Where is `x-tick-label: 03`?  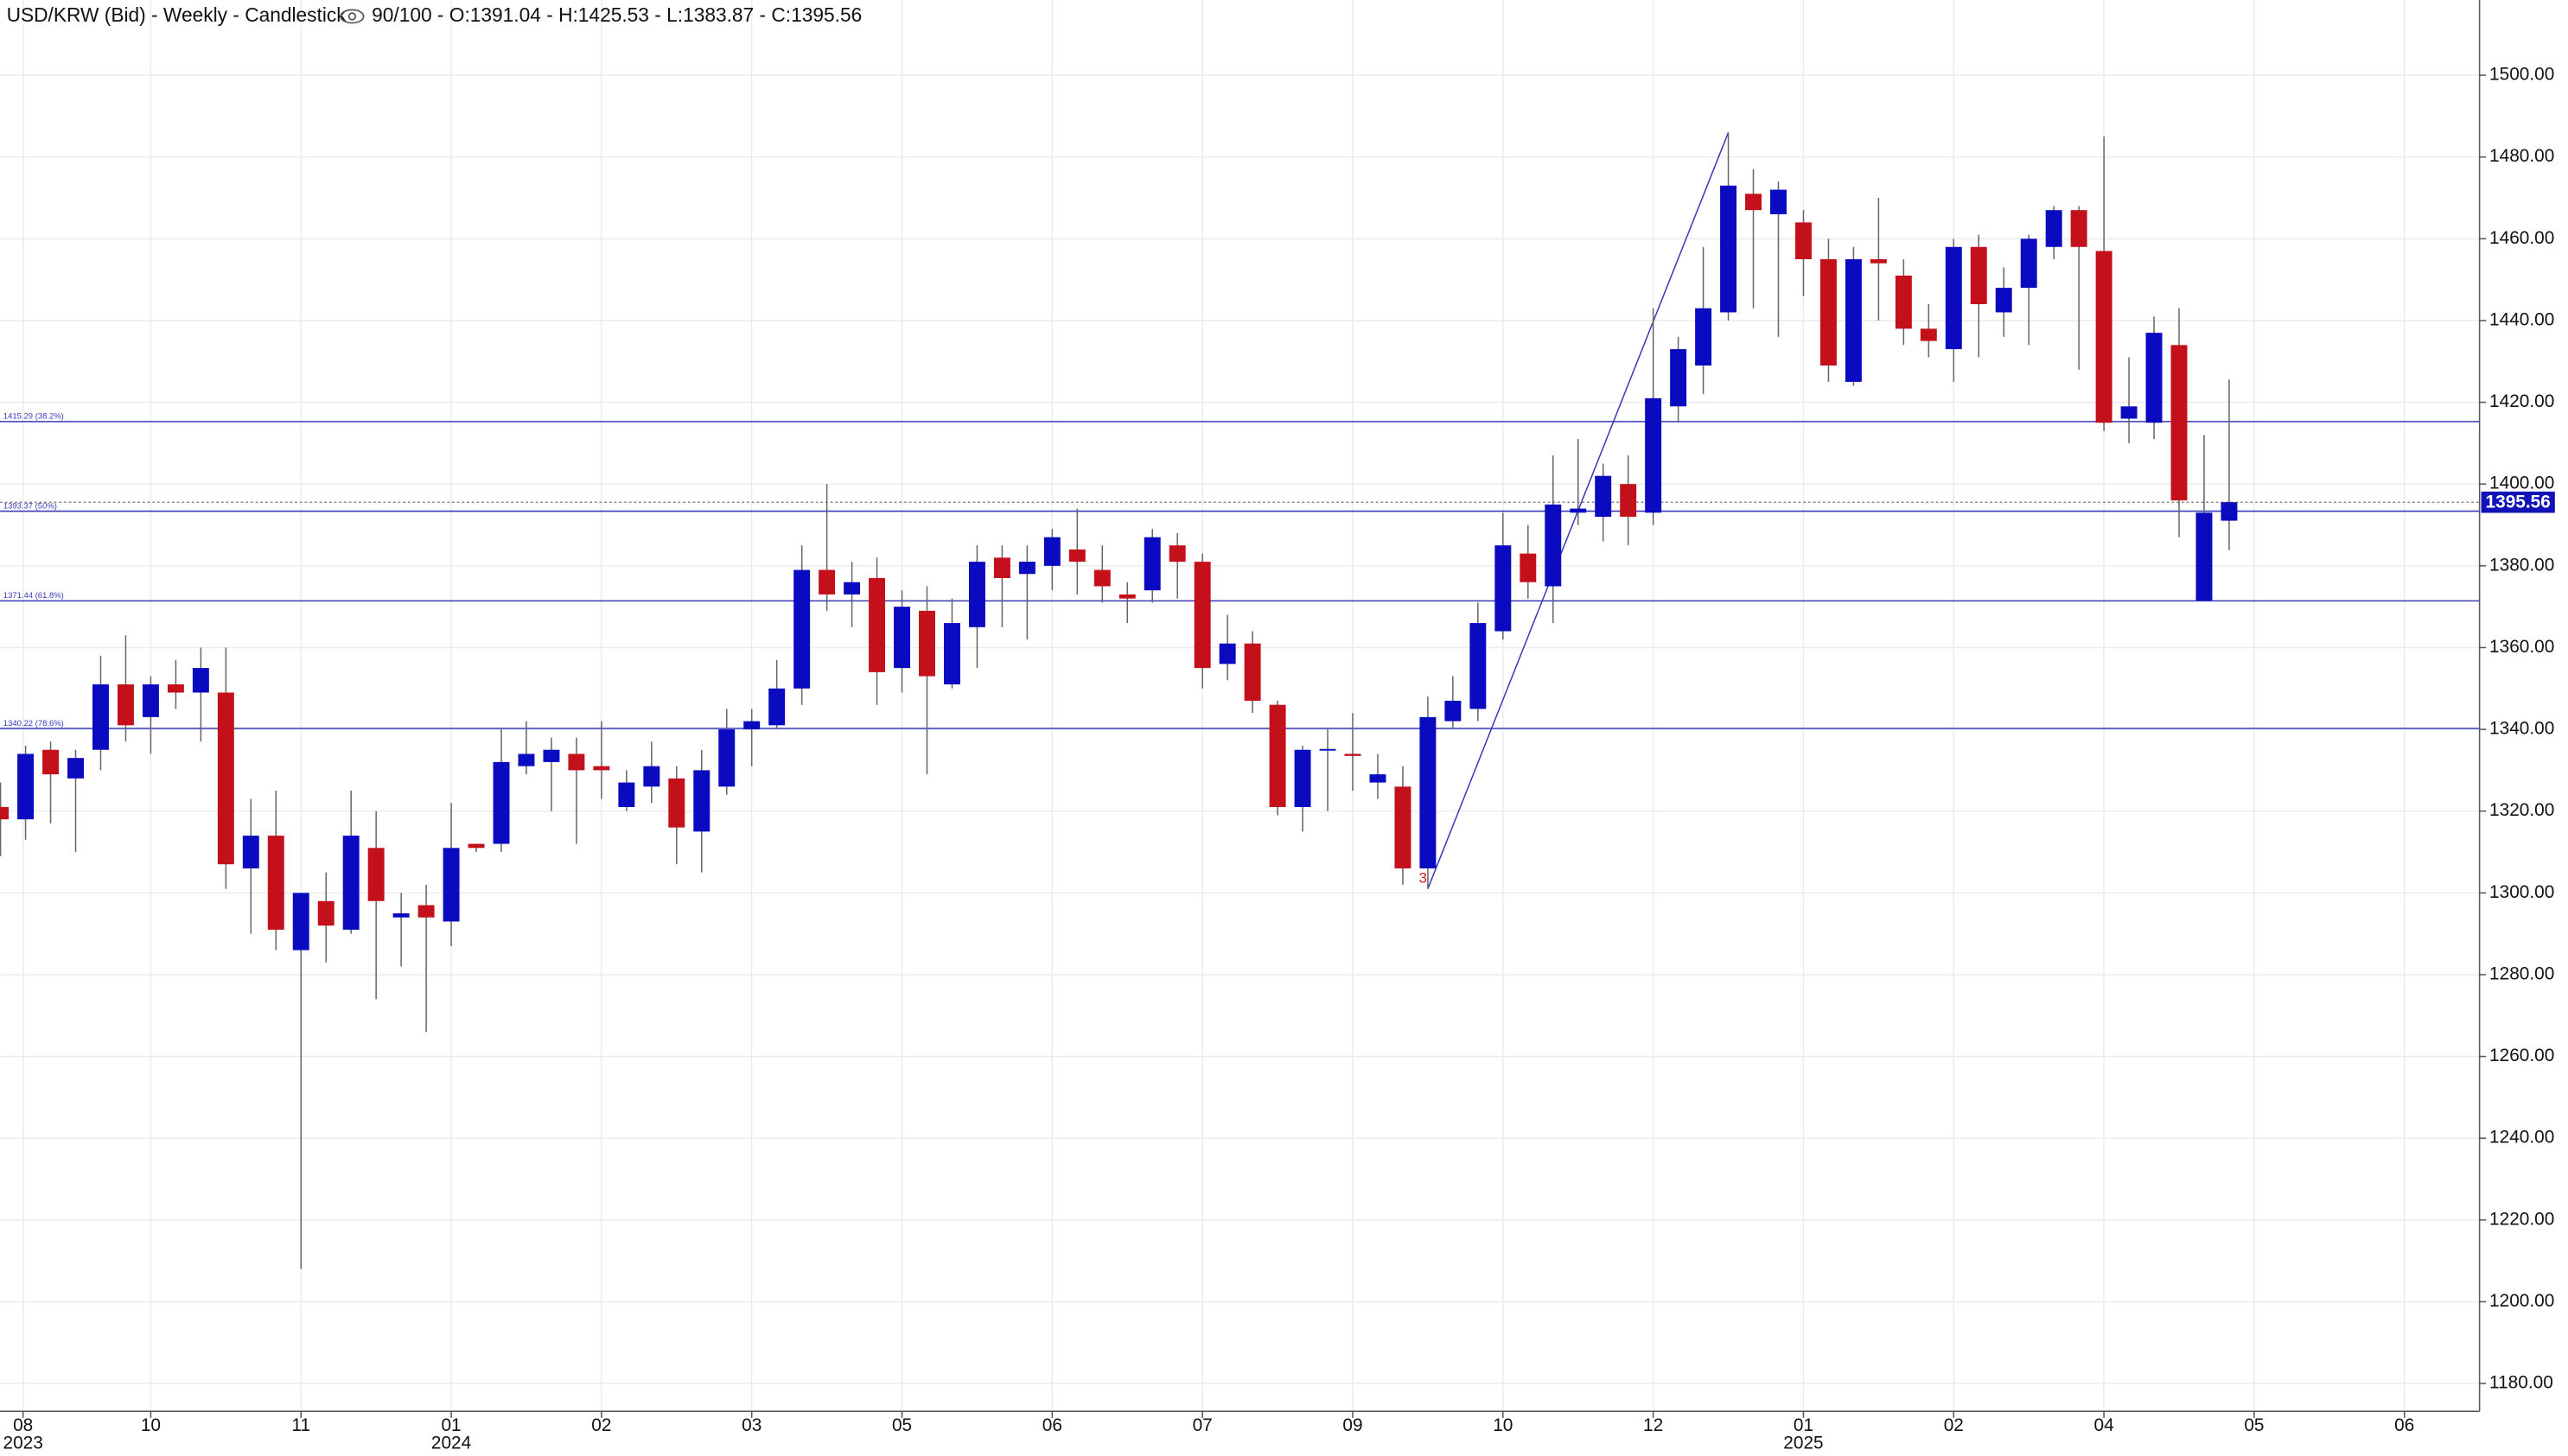
x-tick-label: 03 is located at coordinates (751, 1425).